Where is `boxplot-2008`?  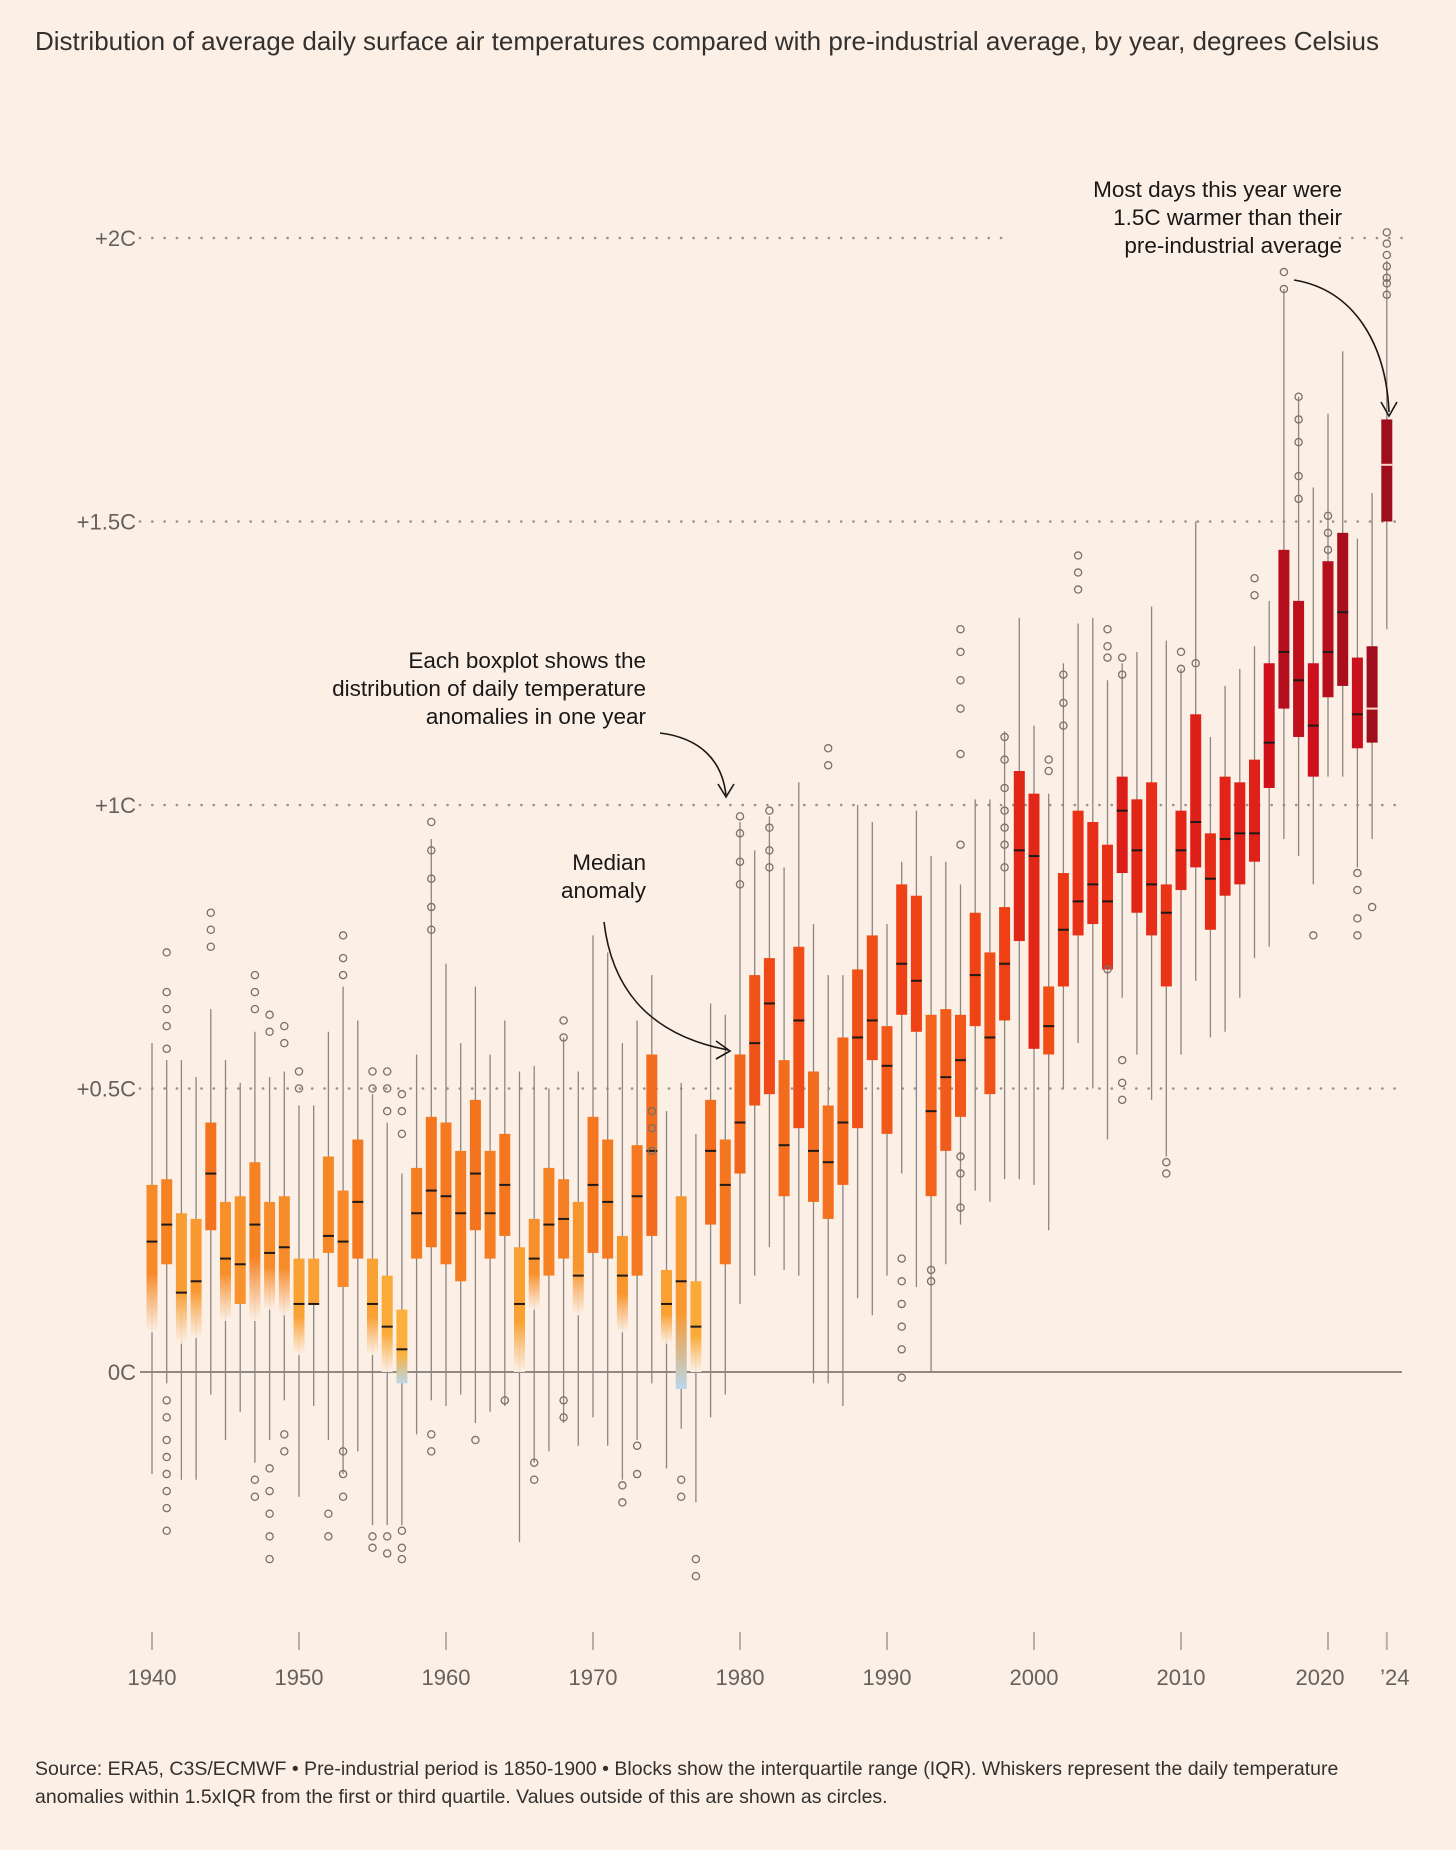
boxplot-2008 is located at coordinates (1152, 853).